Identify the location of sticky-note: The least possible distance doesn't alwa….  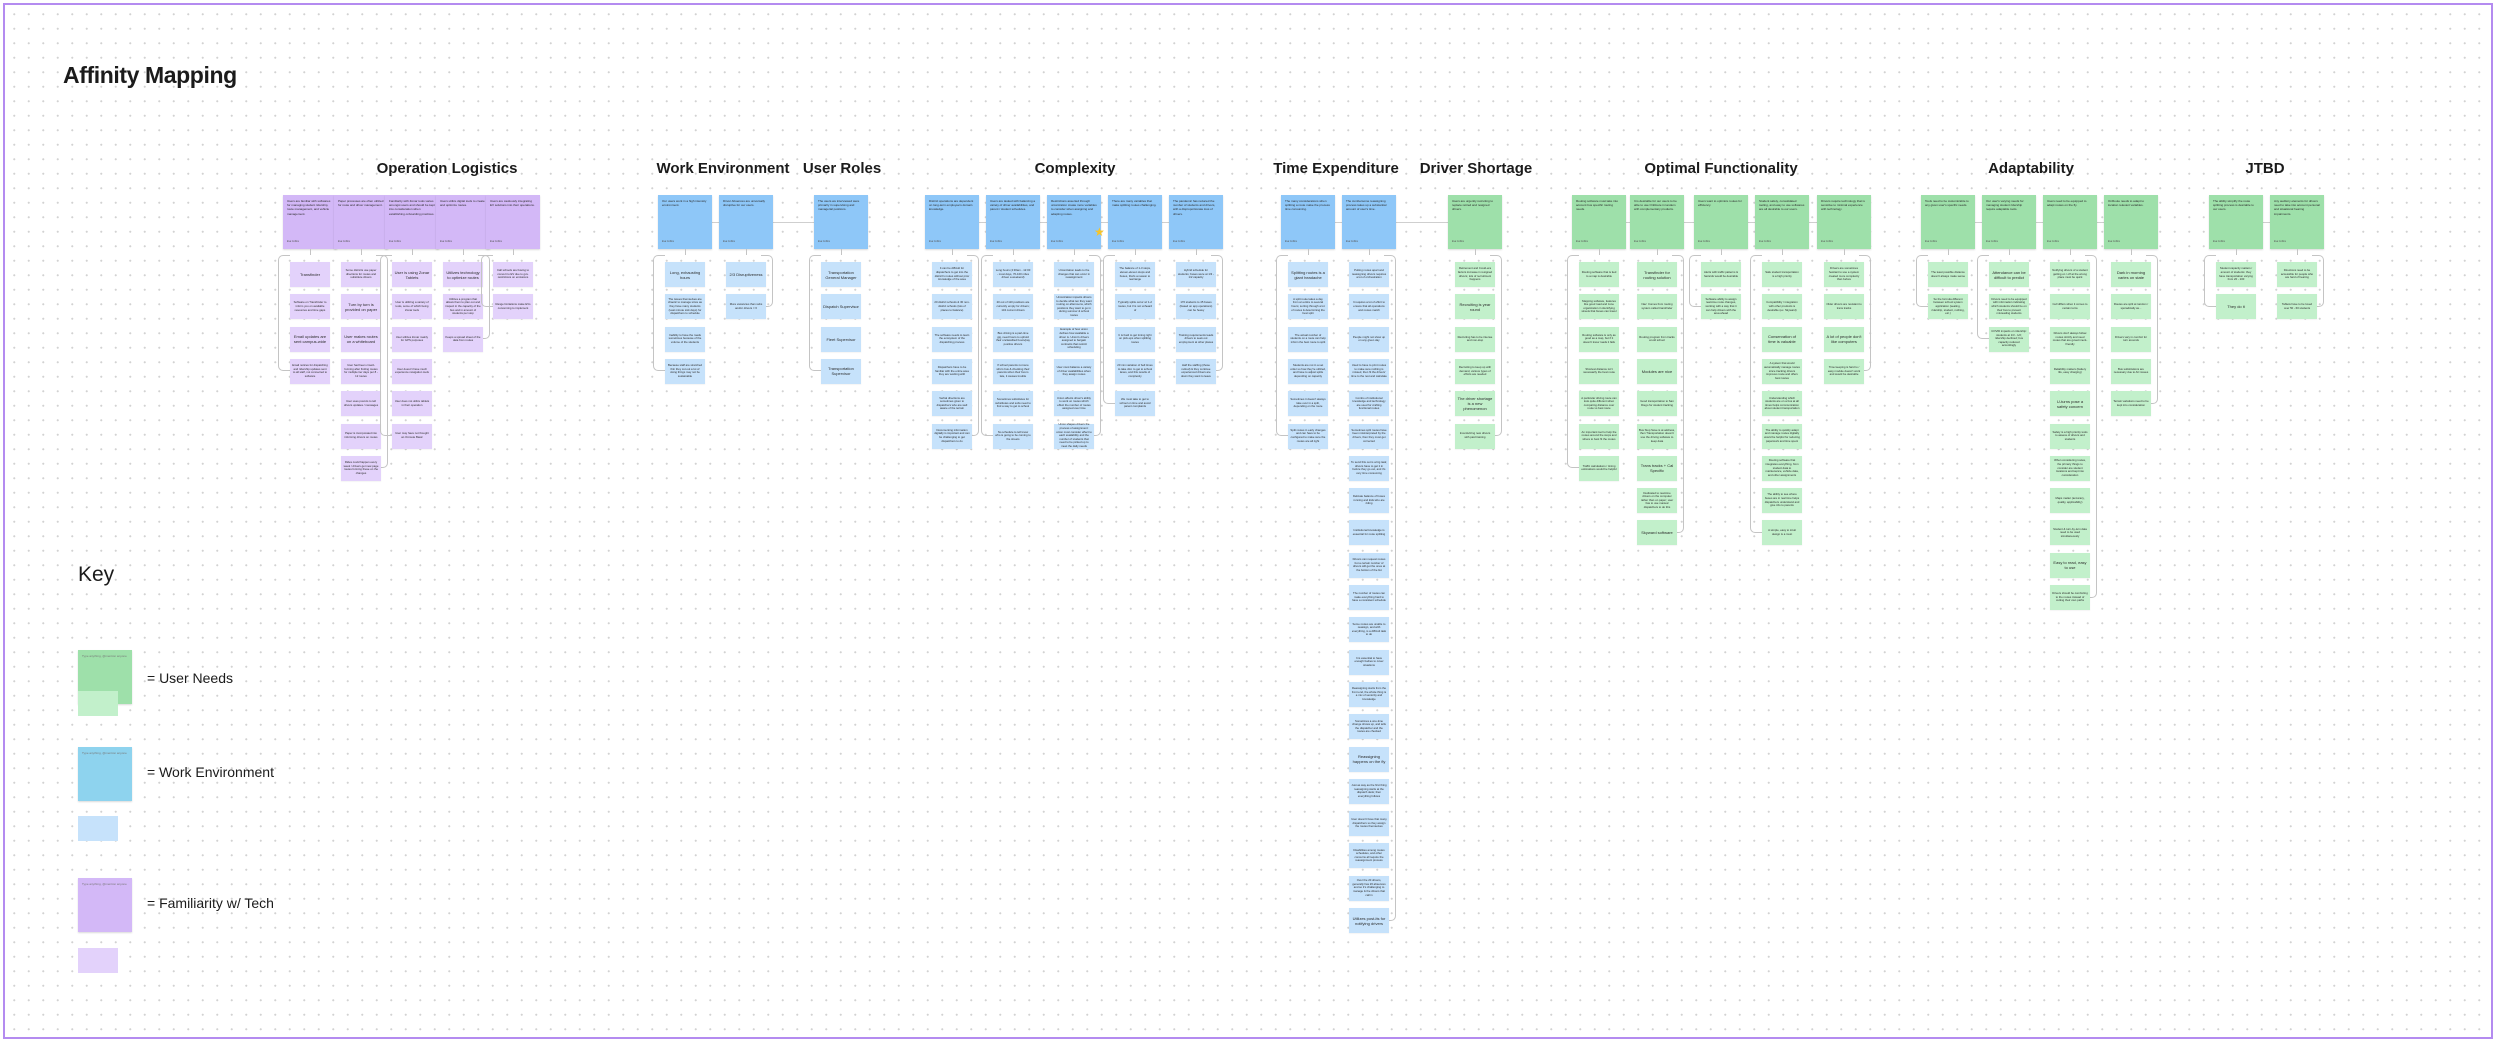
(1948, 274).